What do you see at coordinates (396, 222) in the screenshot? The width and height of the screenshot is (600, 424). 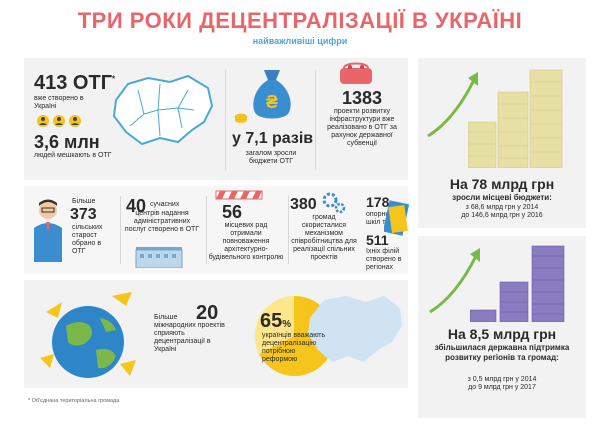 I see `school-icon` at bounding box center [396, 222].